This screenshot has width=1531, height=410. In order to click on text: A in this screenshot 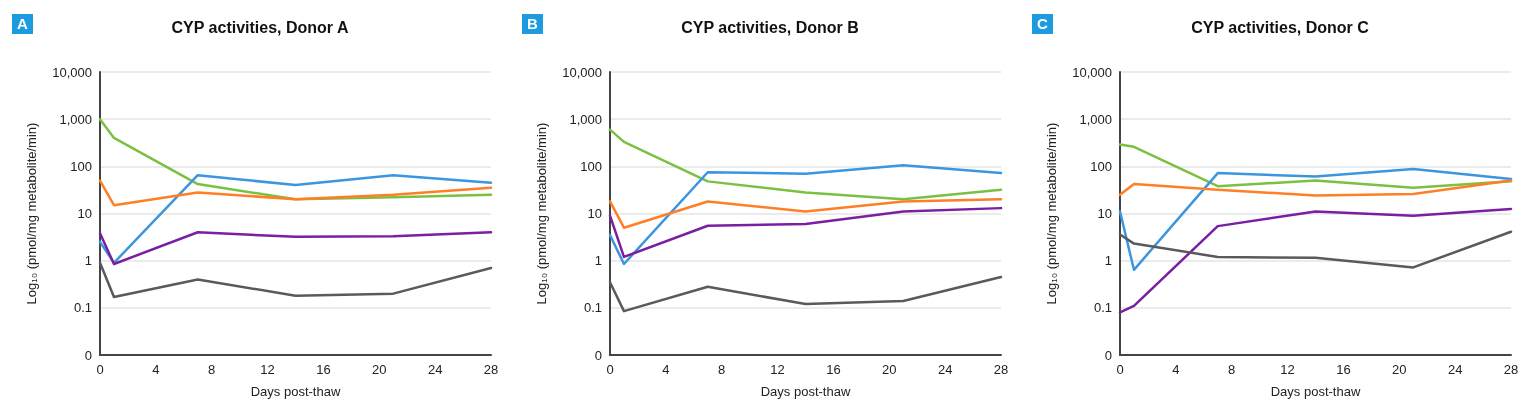, I will do `click(22, 24)`.